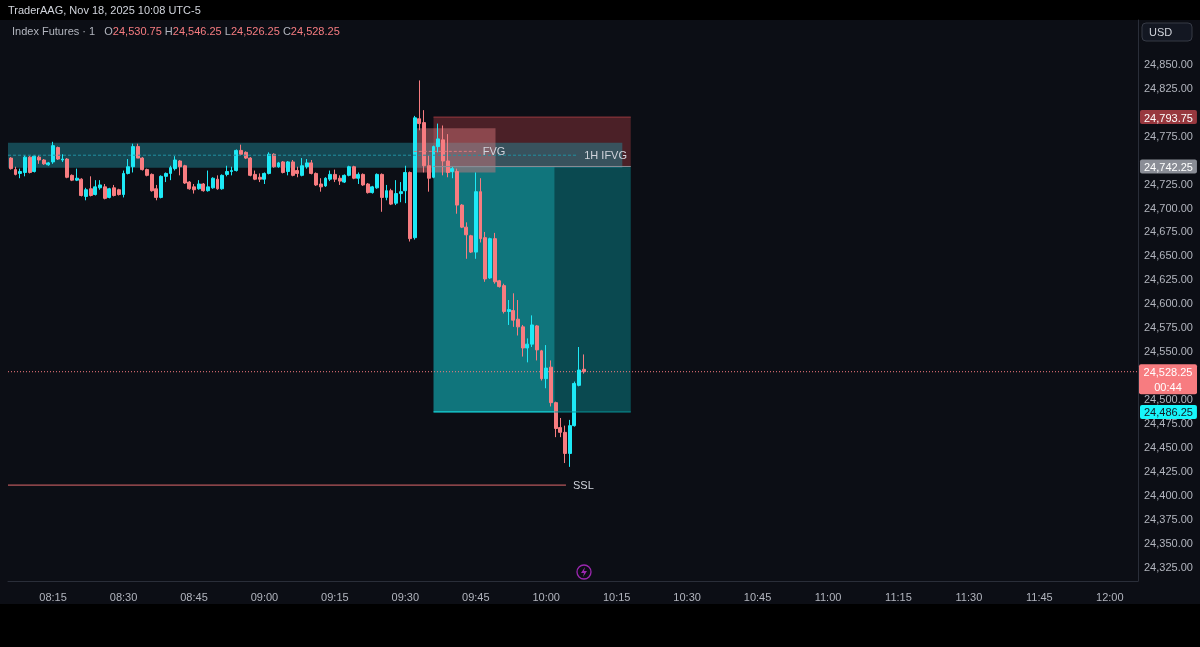  Describe the element at coordinates (53, 596) in the screenshot. I see `x-tick-label: 08:15` at that location.